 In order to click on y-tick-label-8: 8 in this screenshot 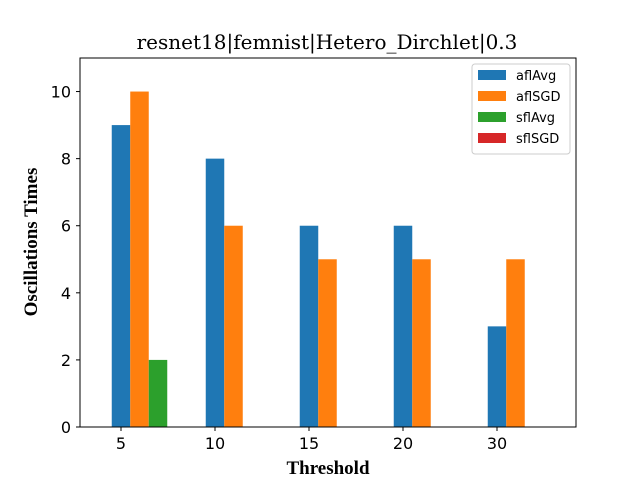, I will do `click(66, 159)`.